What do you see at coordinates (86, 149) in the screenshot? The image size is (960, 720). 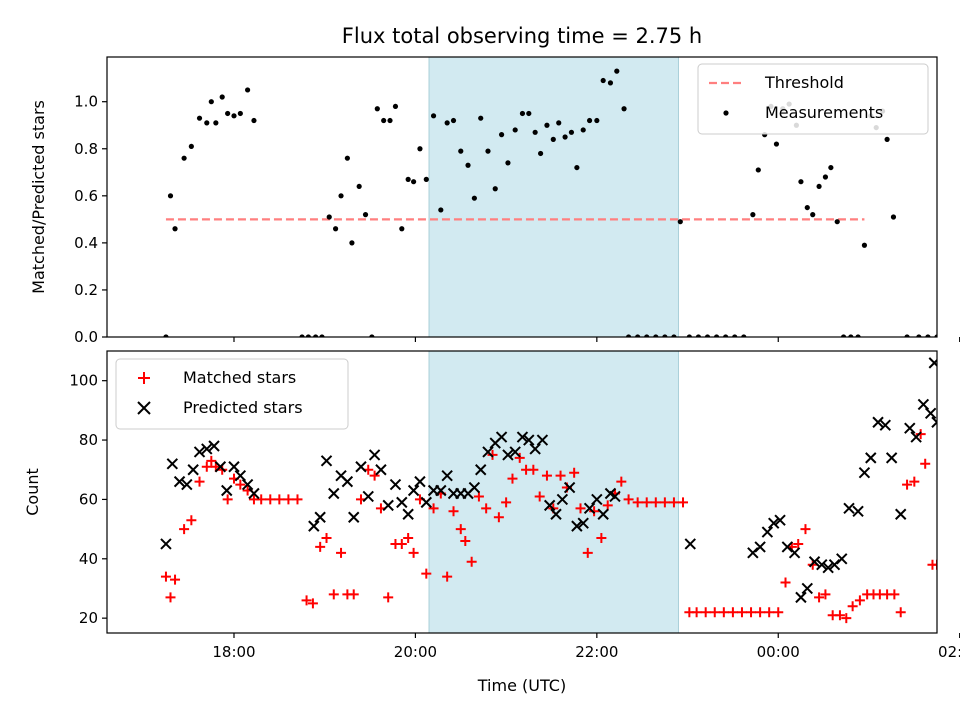 I see `y-tick-label: 0.8` at bounding box center [86, 149].